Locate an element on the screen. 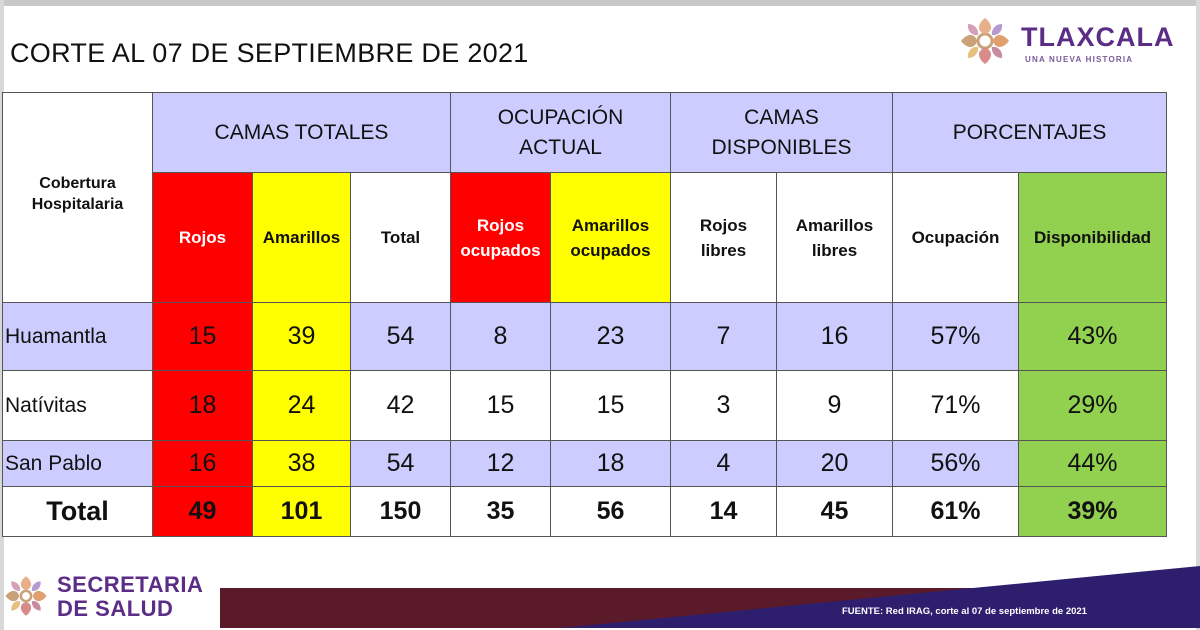 This screenshot has width=1200, height=630. cell-rojos-libres: 7 is located at coordinates (723, 336).